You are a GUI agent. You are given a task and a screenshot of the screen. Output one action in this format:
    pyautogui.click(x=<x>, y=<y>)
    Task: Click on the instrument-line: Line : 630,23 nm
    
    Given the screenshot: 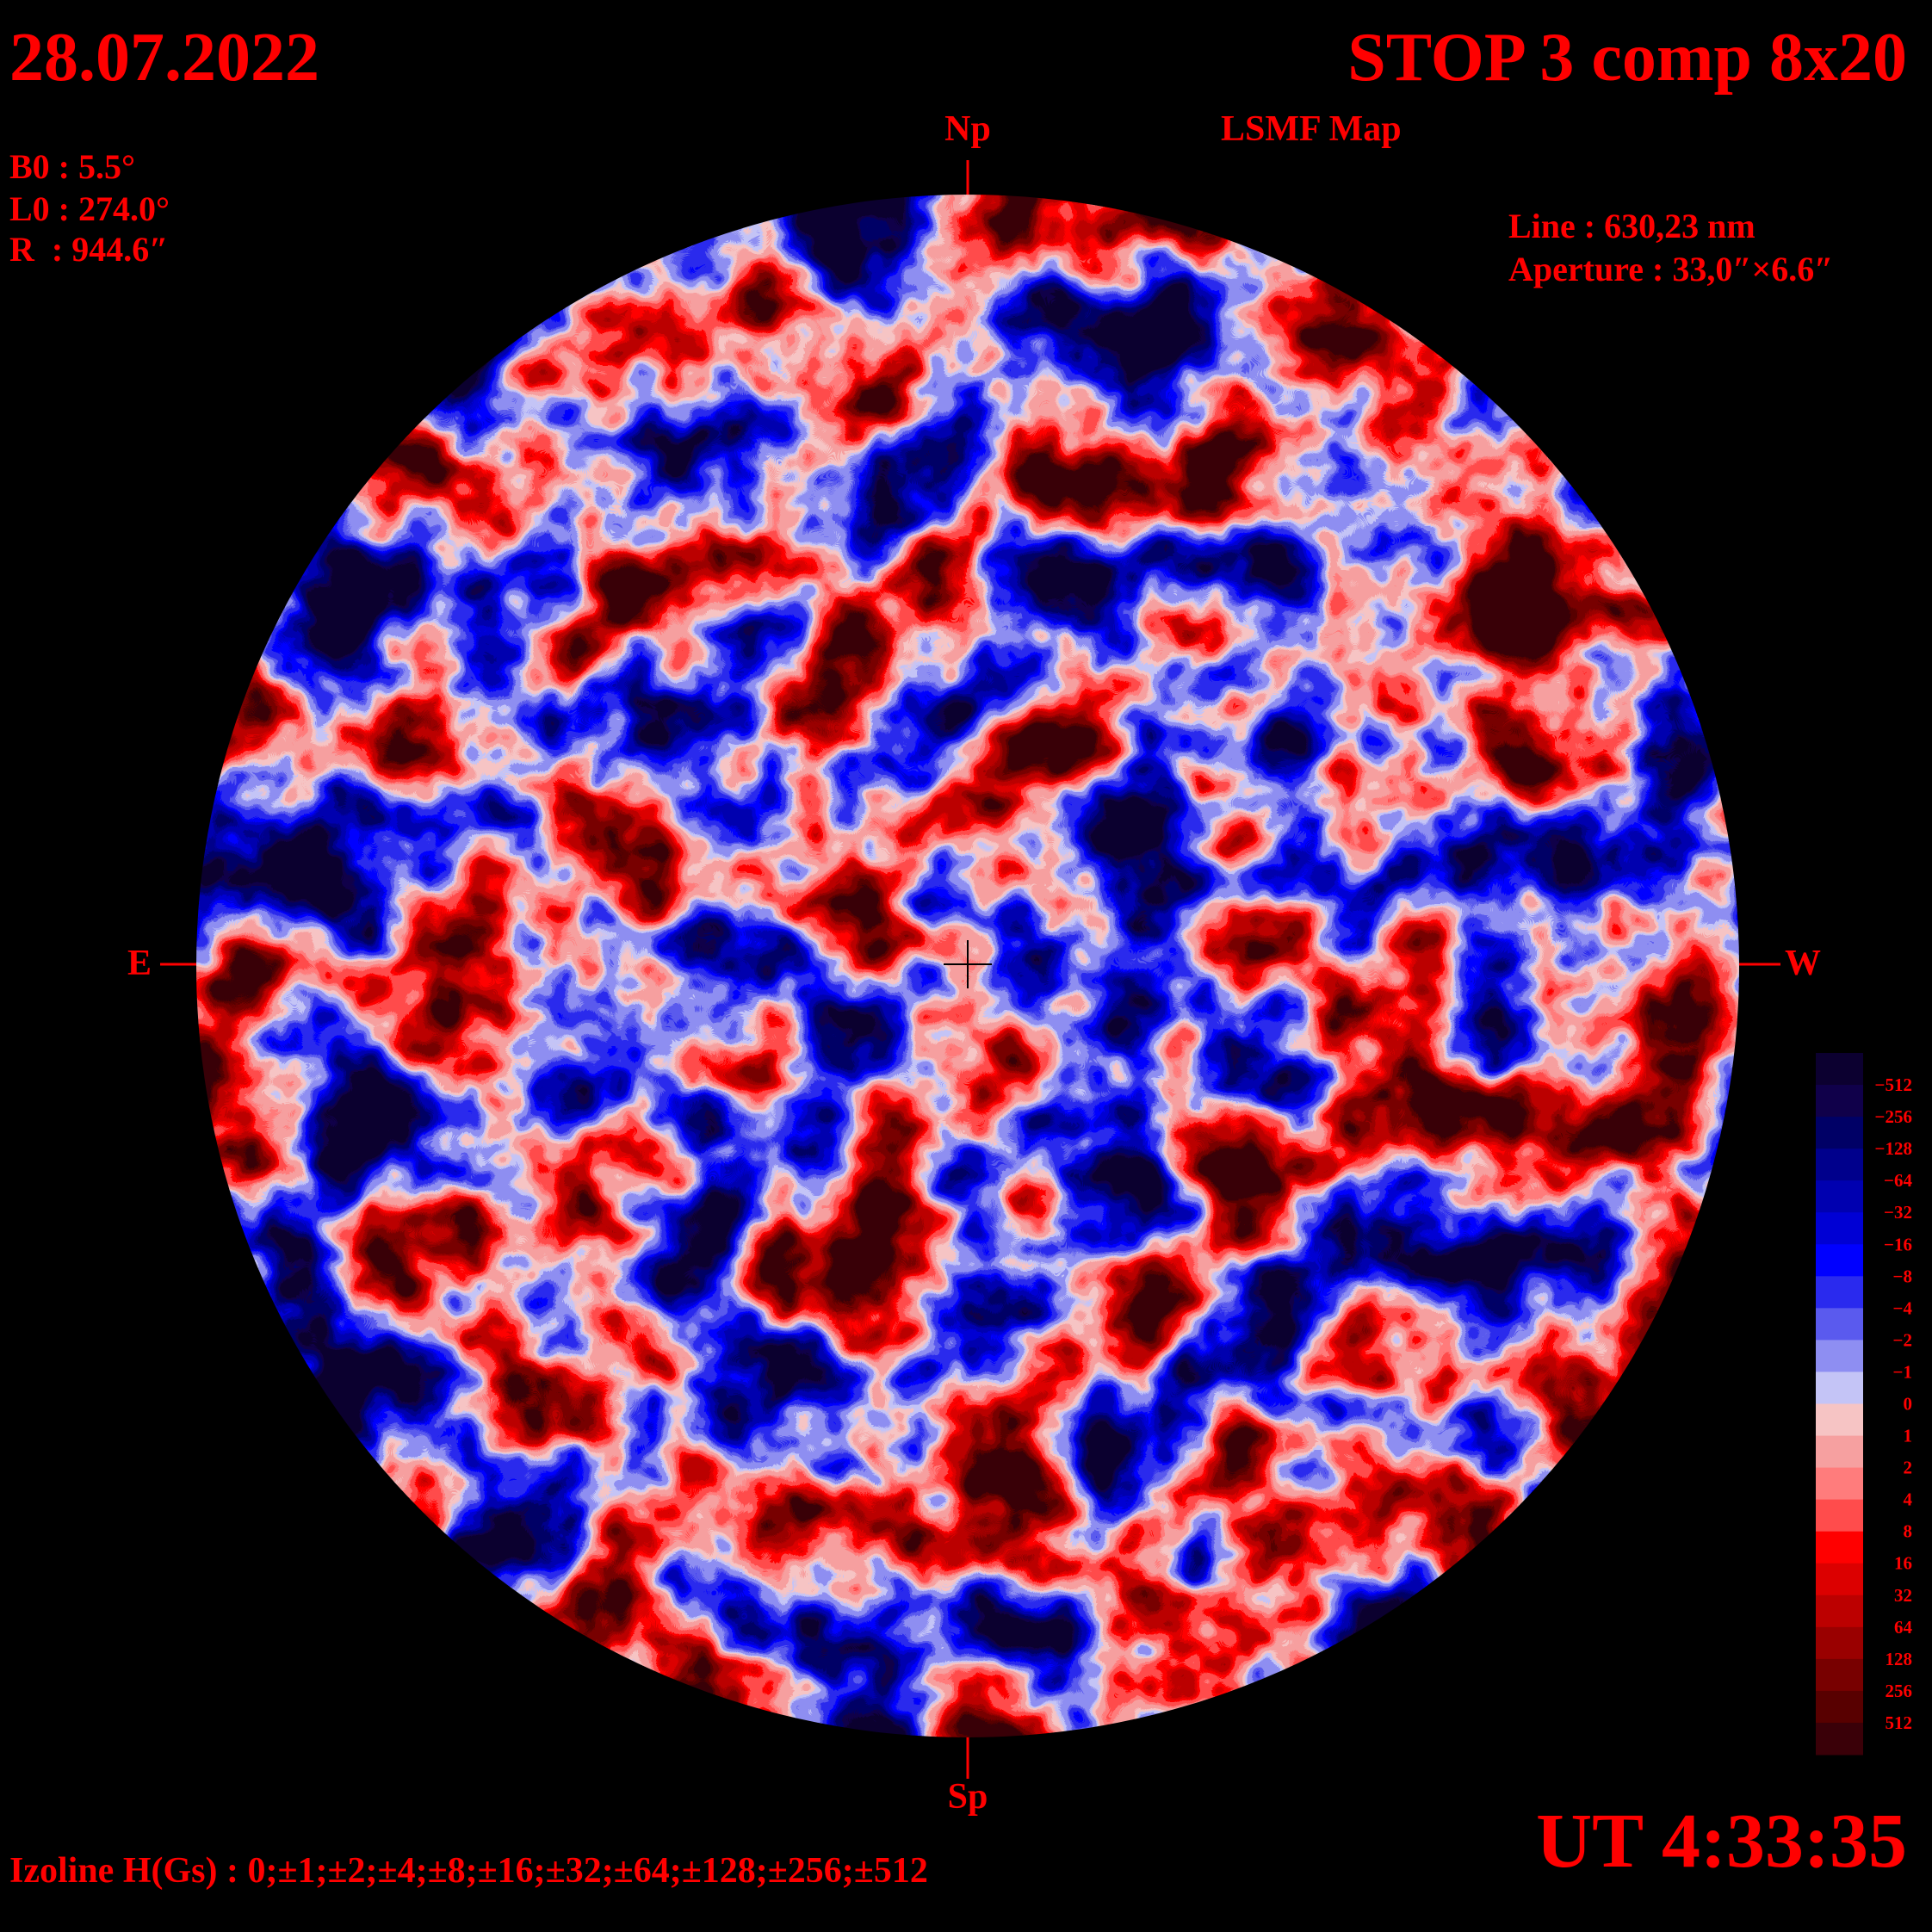 What is the action you would take?
    pyautogui.click(x=1632, y=226)
    